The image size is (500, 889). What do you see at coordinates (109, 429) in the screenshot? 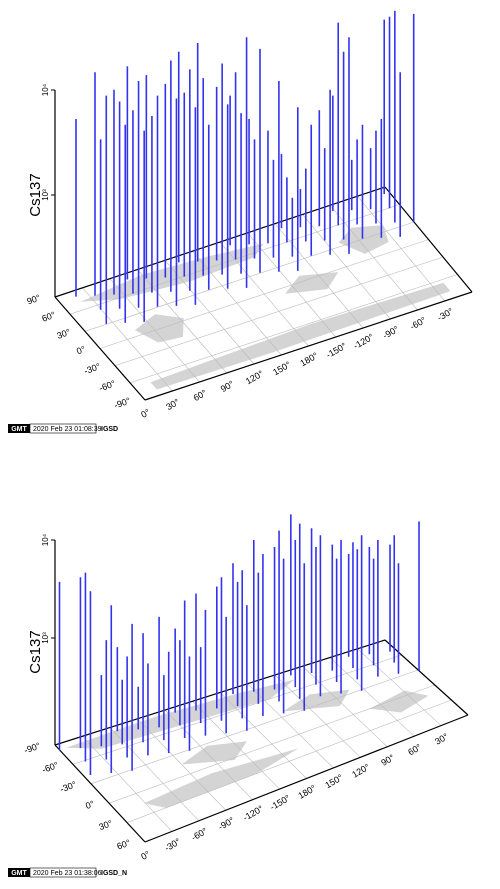
I see `stamp-label: IGSD` at bounding box center [109, 429].